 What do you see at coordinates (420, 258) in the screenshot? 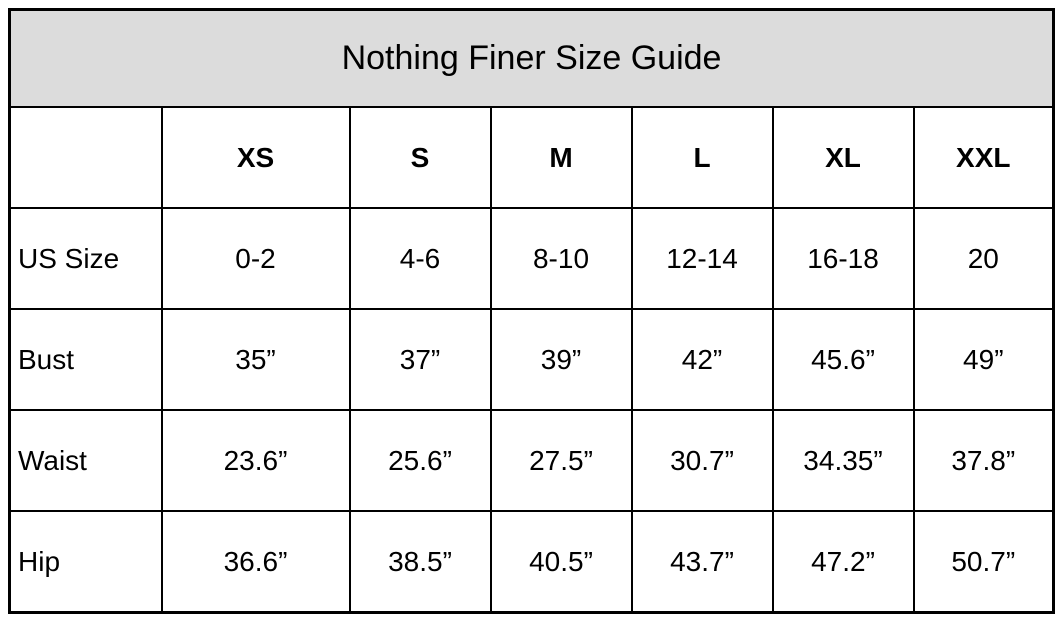
I see `table-cell: 4-6` at bounding box center [420, 258].